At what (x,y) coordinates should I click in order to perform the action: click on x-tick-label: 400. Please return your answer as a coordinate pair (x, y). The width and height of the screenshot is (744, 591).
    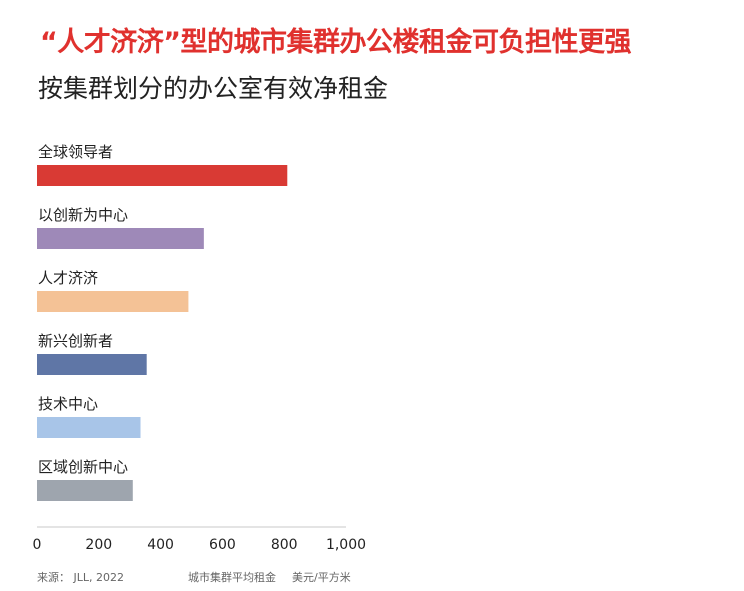
    Looking at the image, I should click on (160, 545).